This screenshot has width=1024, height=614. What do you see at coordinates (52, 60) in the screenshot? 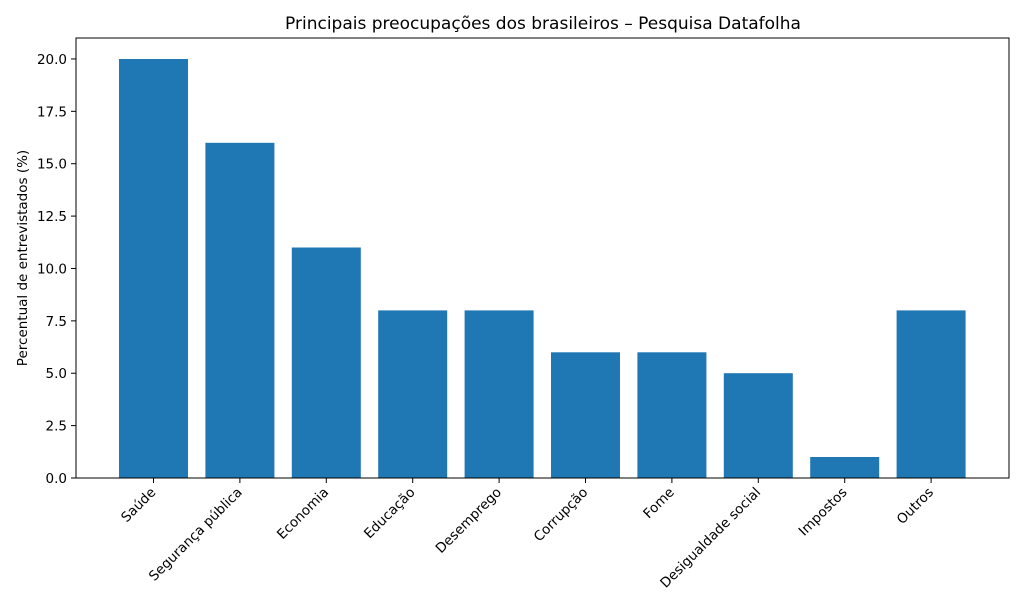
I see `y-tick-label: 20.0` at bounding box center [52, 60].